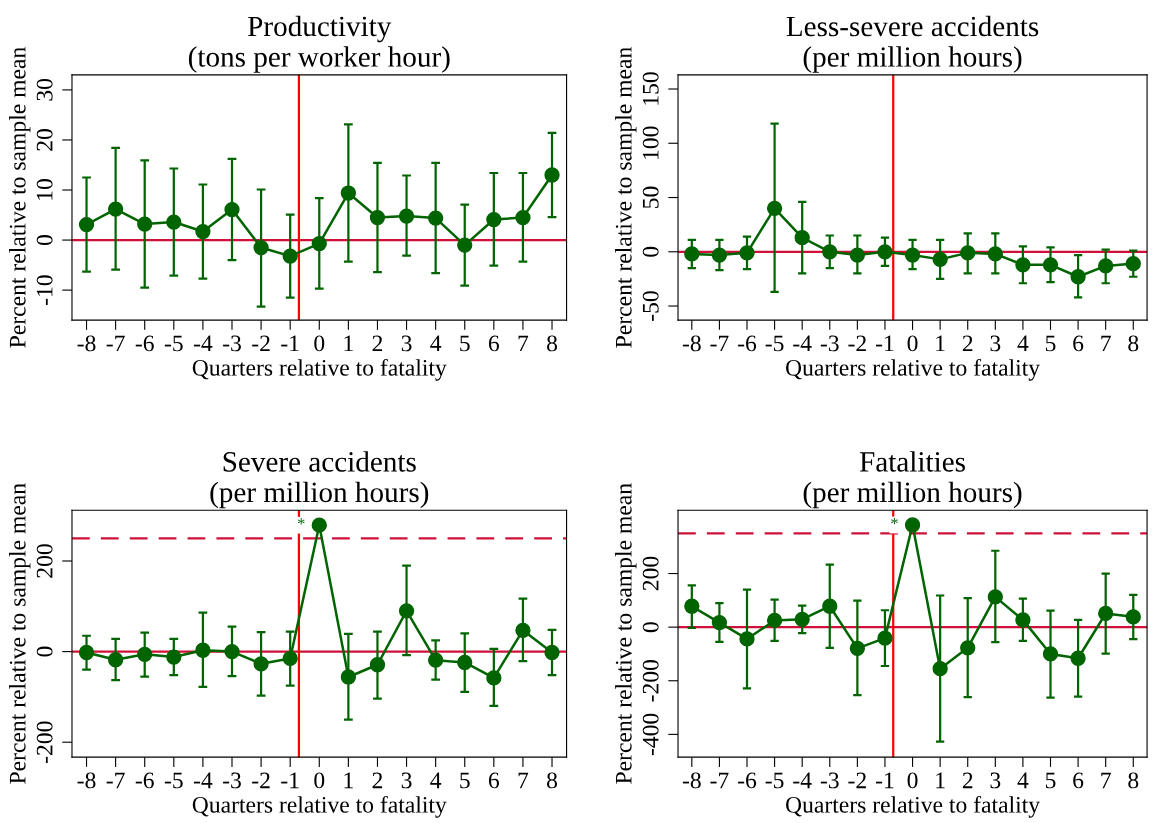 This screenshot has height=823, width=1161. What do you see at coordinates (912, 44) in the screenshot?
I see `chart-title: Less-severe accidents (per million hours)` at bounding box center [912, 44].